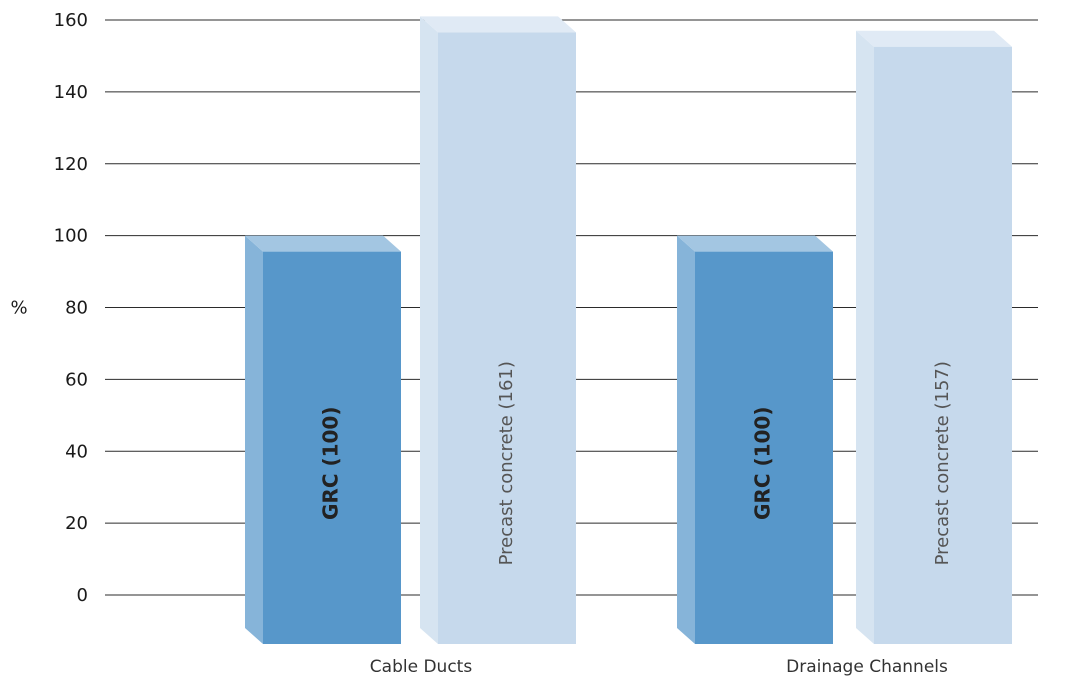 Image resolution: width=1065 pixels, height=687 pixels. Describe the element at coordinates (76, 523) in the screenshot. I see `y-tick-label: 20` at that location.